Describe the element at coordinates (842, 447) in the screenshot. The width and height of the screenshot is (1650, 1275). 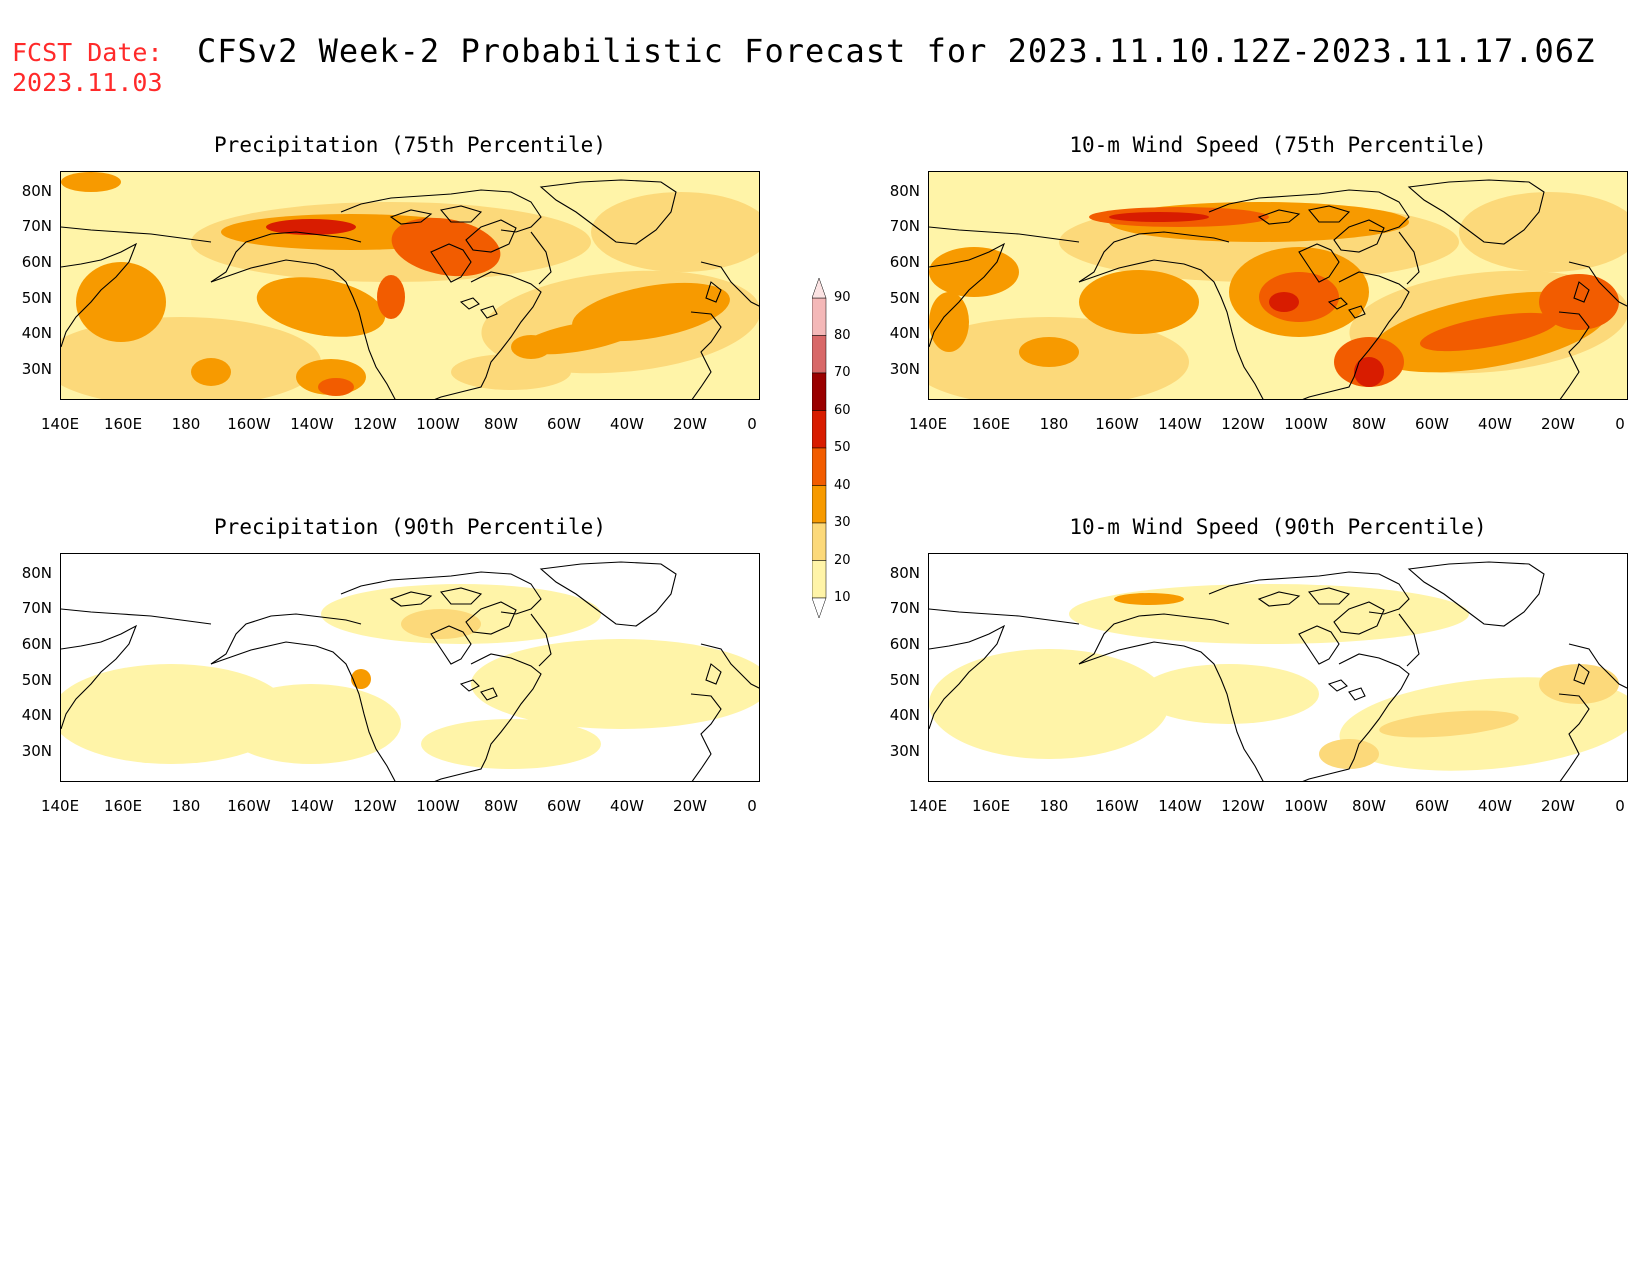
I see `colorbar-tick-label: 50` at that location.